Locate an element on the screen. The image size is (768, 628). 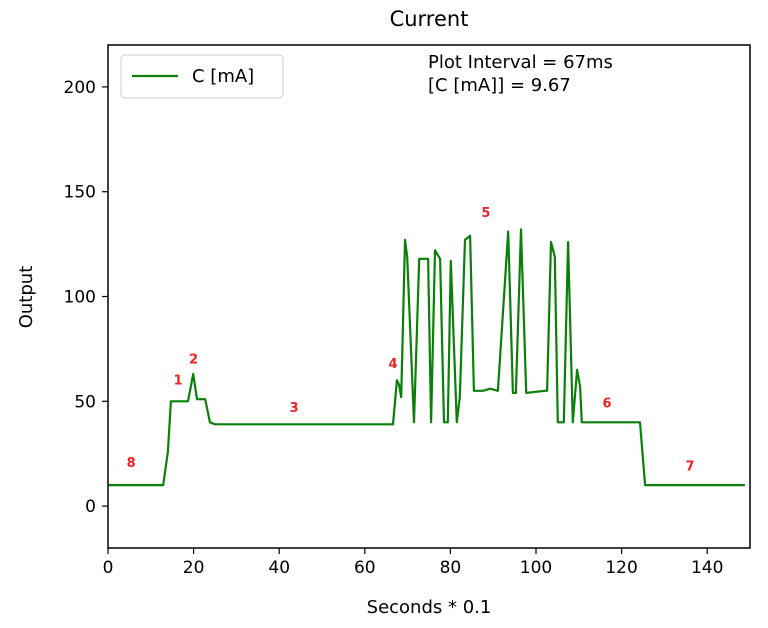
y-tick-label: 50 is located at coordinates (85, 402).